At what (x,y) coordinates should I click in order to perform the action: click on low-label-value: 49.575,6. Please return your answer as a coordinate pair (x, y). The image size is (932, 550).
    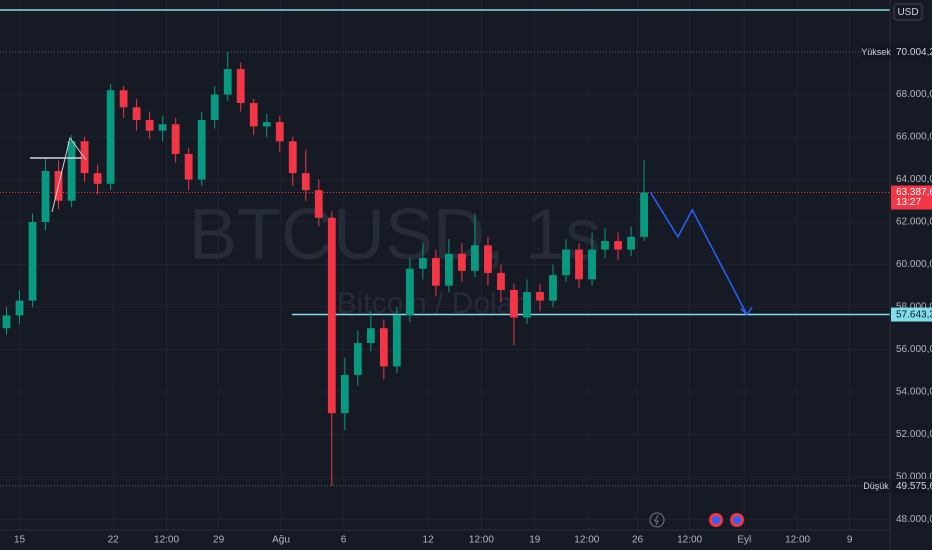
    Looking at the image, I should click on (914, 486).